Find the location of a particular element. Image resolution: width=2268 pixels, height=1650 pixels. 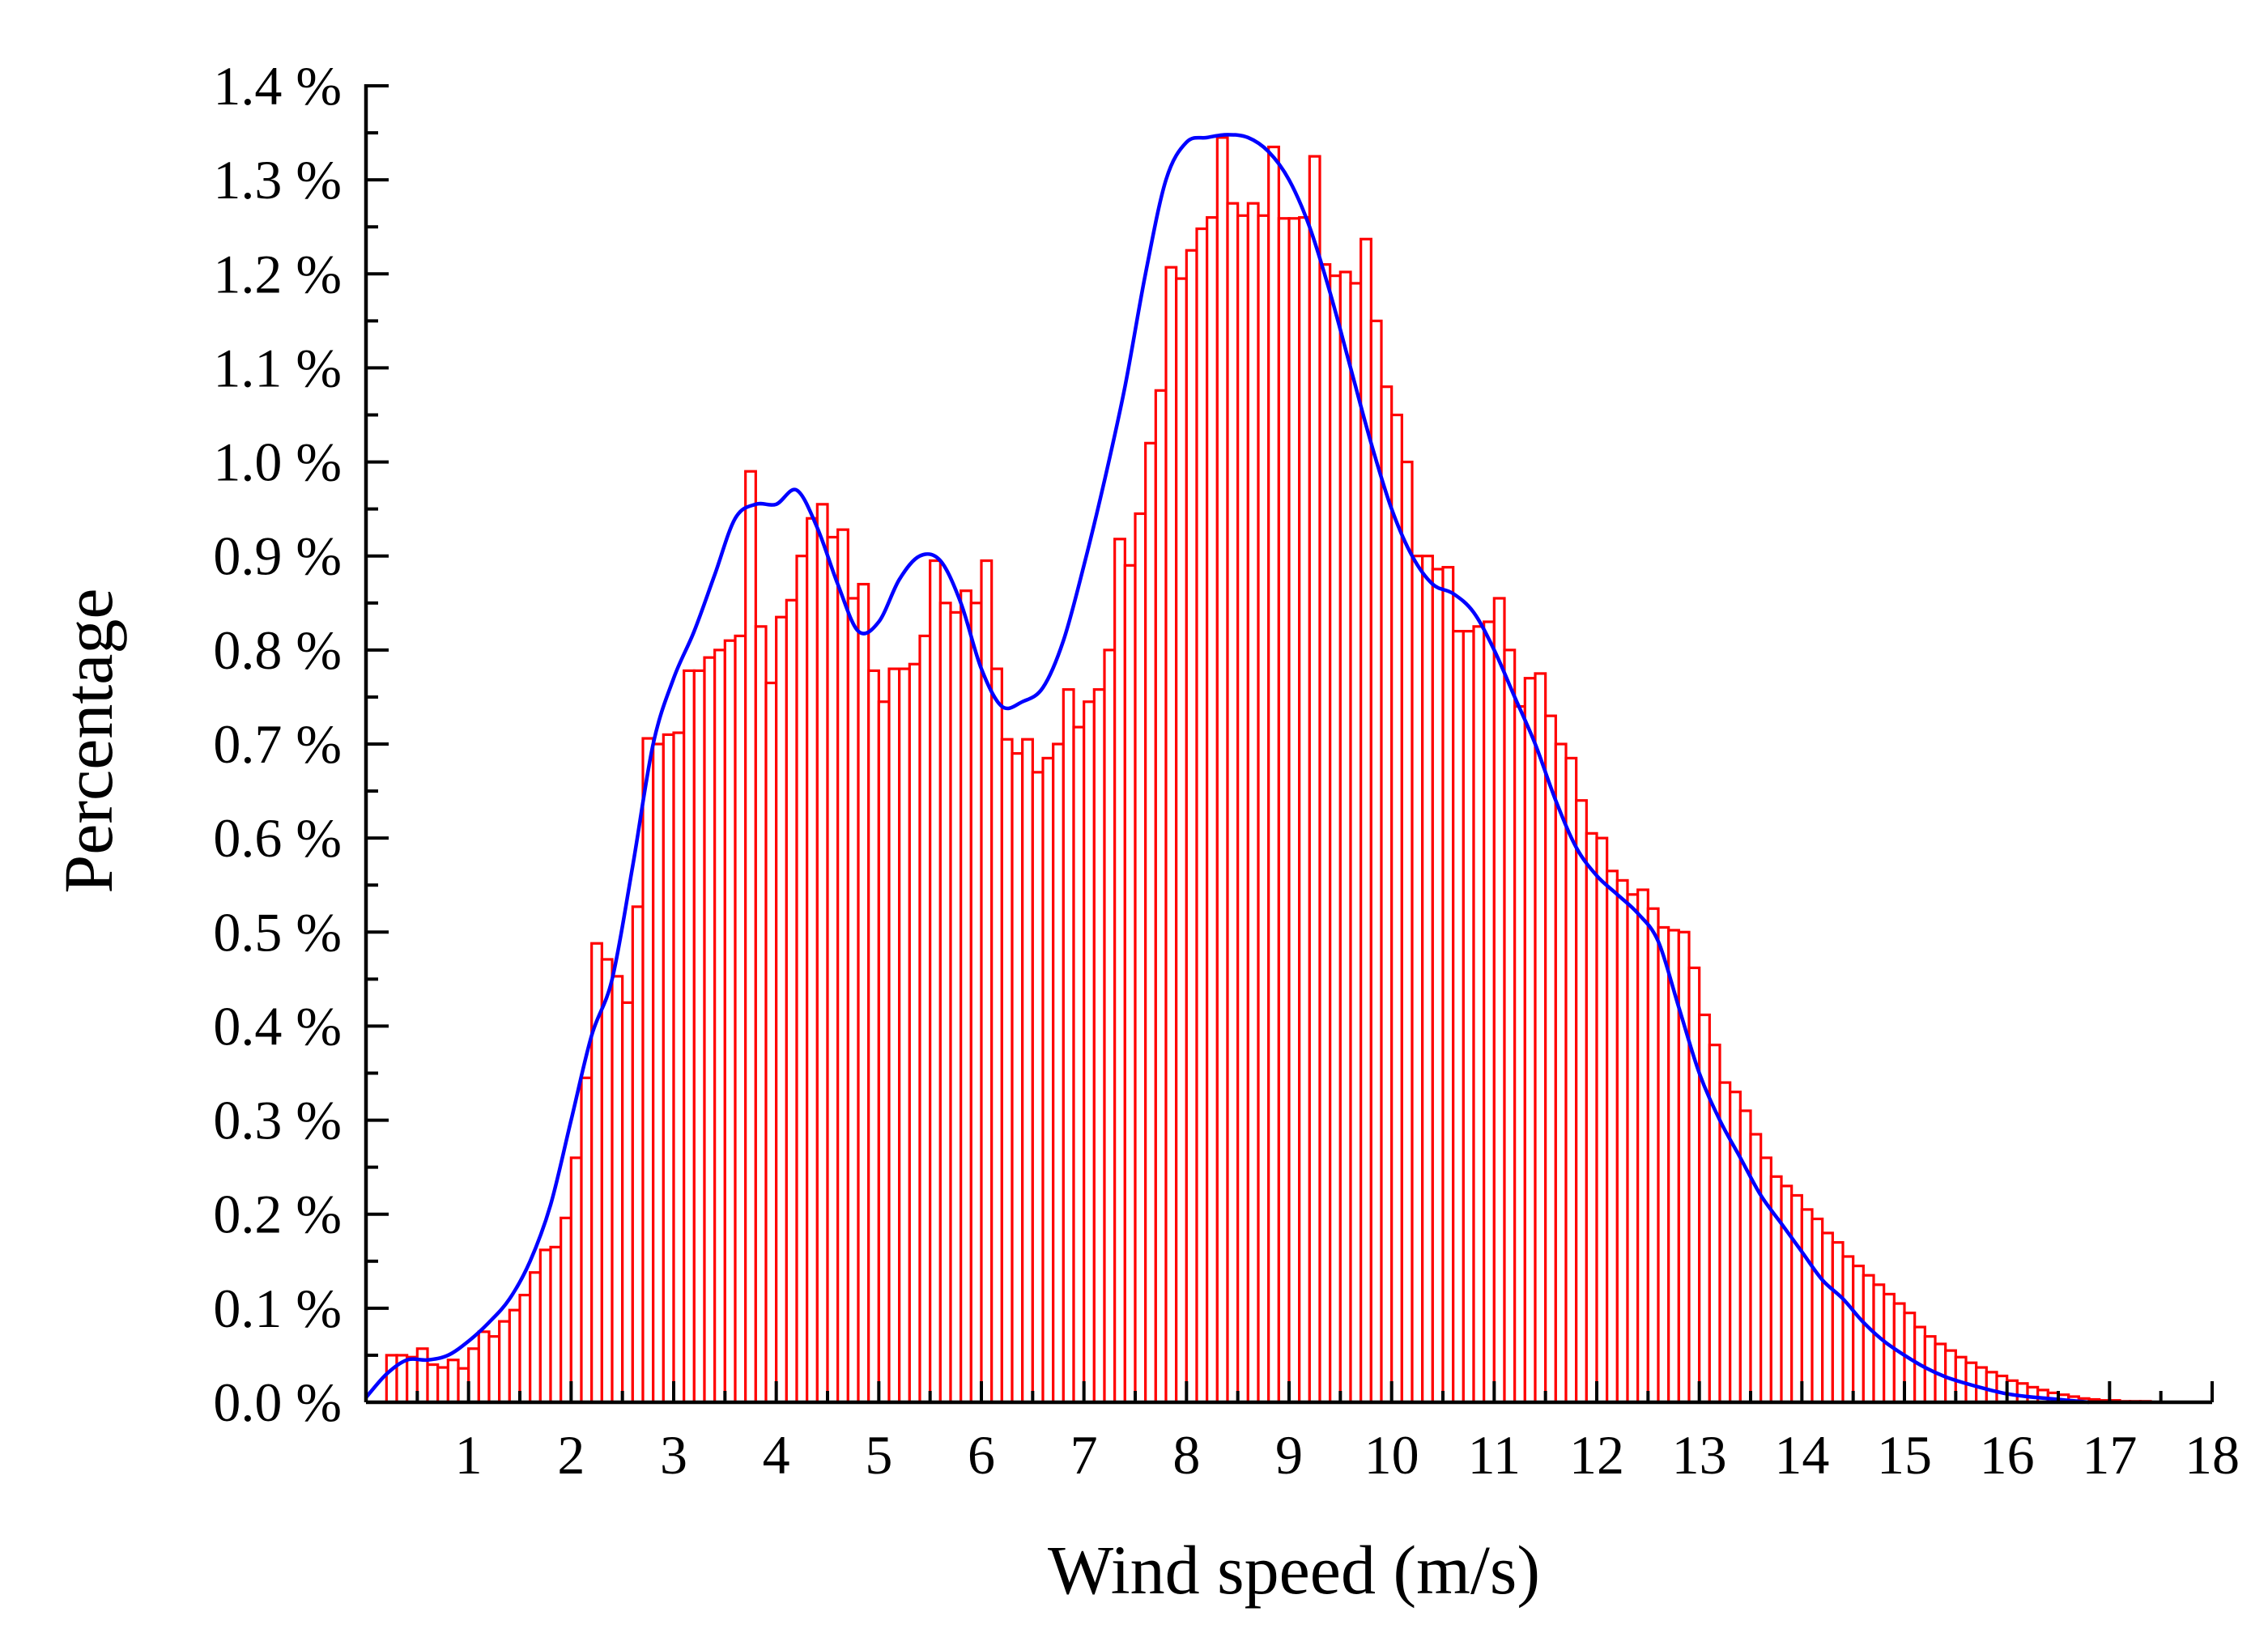

y-tick-label: 0.4 % is located at coordinates (277, 1026).